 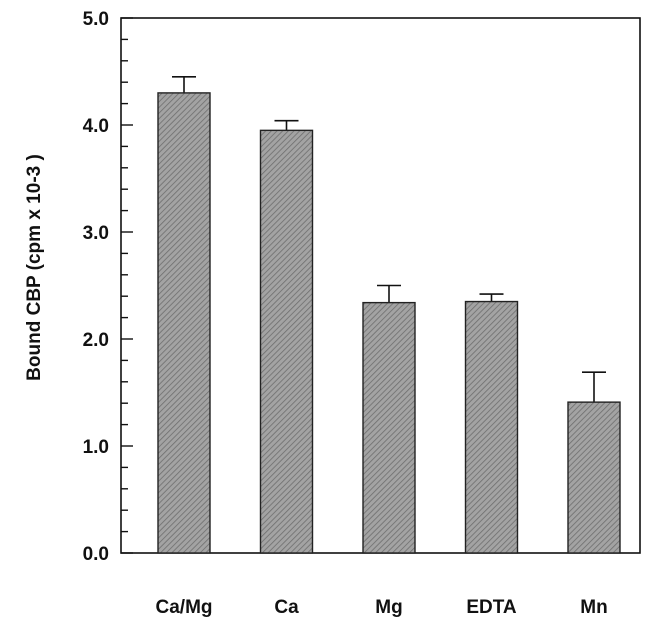 What do you see at coordinates (388, 607) in the screenshot?
I see `x-tick-label: Mg` at bounding box center [388, 607].